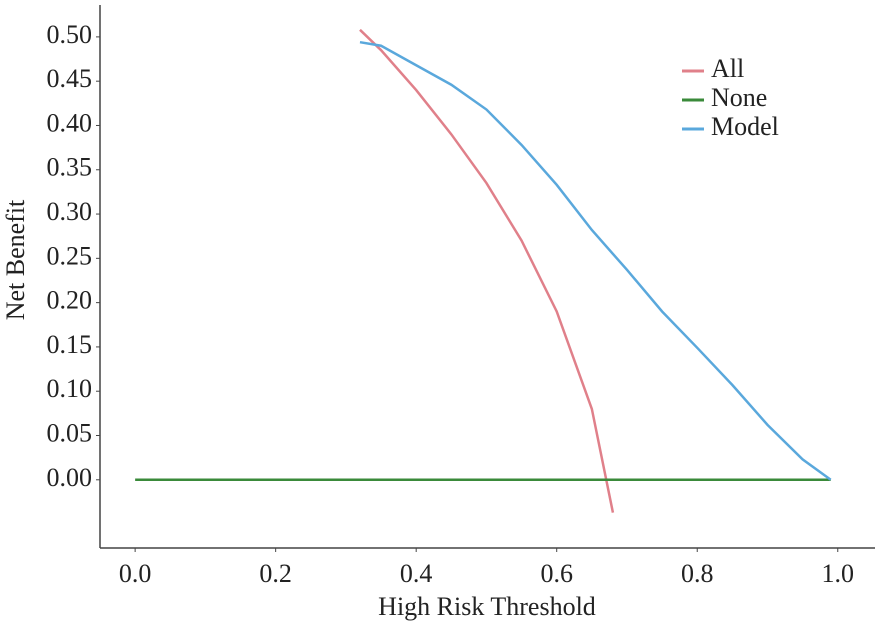 Image resolution: width=879 pixels, height=625 pixels. I want to click on x-tick-label: 0.0, so click(135, 573).